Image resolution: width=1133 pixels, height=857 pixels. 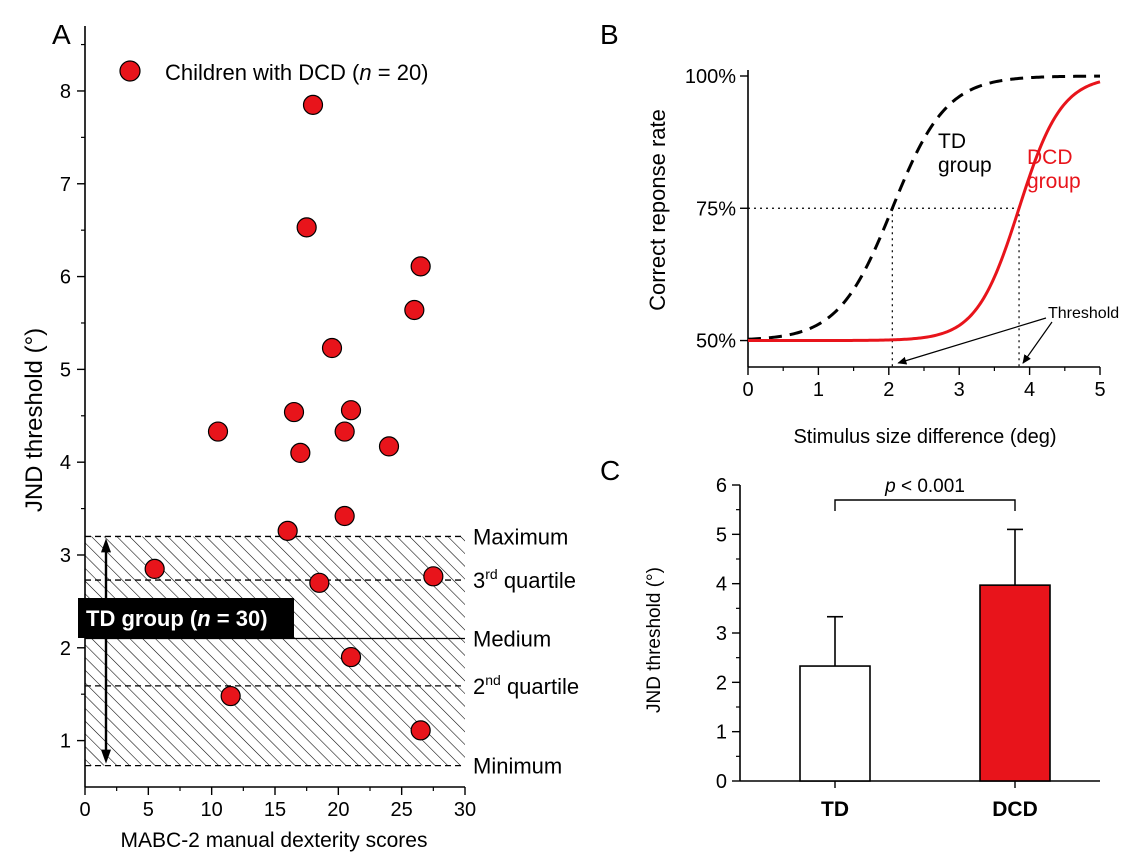 I want to click on td-group-curve, so click(x=924, y=207).